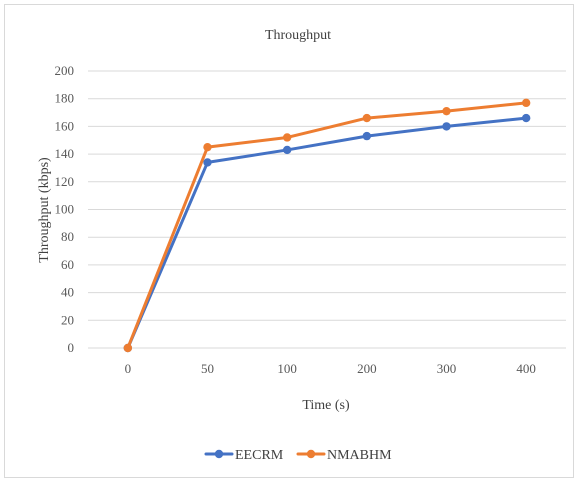 Image resolution: width=581 pixels, height=483 pixels. What do you see at coordinates (67, 319) in the screenshot?
I see `y-tick-label: 20` at bounding box center [67, 319].